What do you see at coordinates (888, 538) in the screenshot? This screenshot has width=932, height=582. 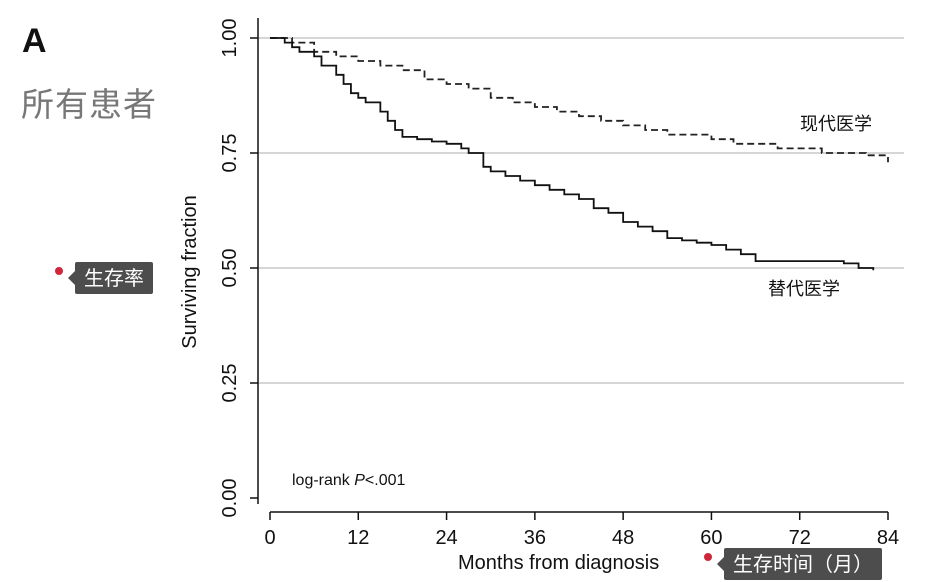 I see `x-tick-label-7: 84` at bounding box center [888, 538].